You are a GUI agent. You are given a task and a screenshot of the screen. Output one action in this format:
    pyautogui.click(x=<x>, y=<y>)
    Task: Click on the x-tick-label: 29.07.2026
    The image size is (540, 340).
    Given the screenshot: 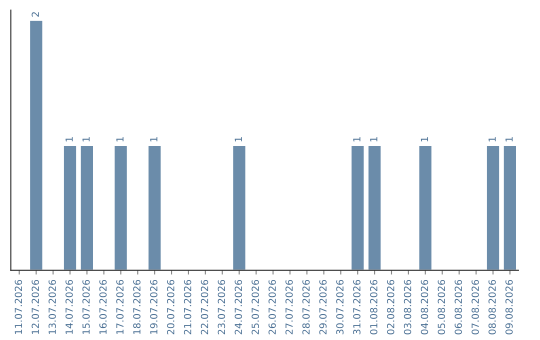 What is the action you would take?
    pyautogui.click(x=323, y=307)
    